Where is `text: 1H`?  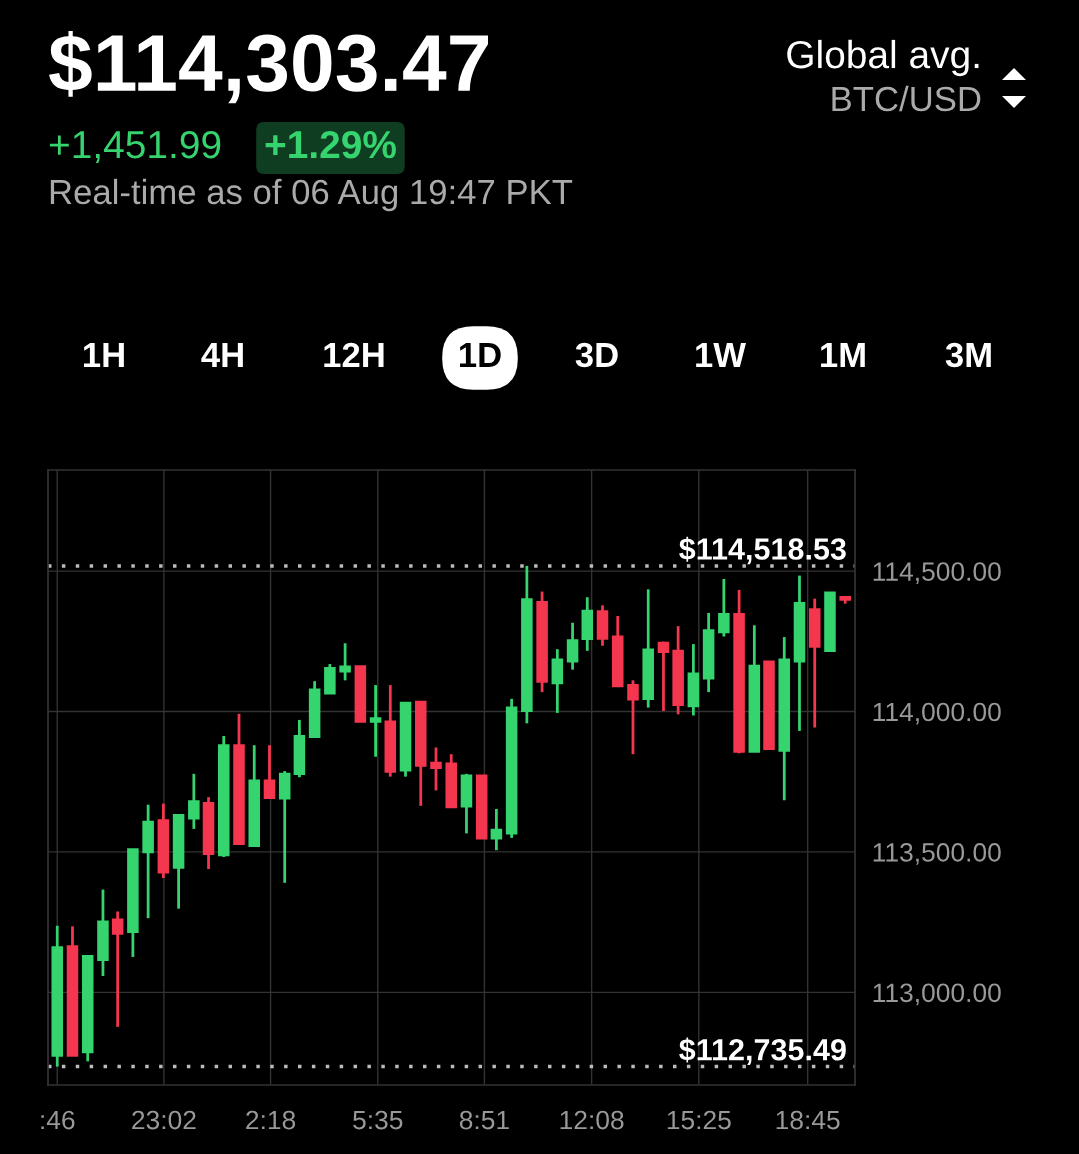 text: 1H is located at coordinates (103, 355).